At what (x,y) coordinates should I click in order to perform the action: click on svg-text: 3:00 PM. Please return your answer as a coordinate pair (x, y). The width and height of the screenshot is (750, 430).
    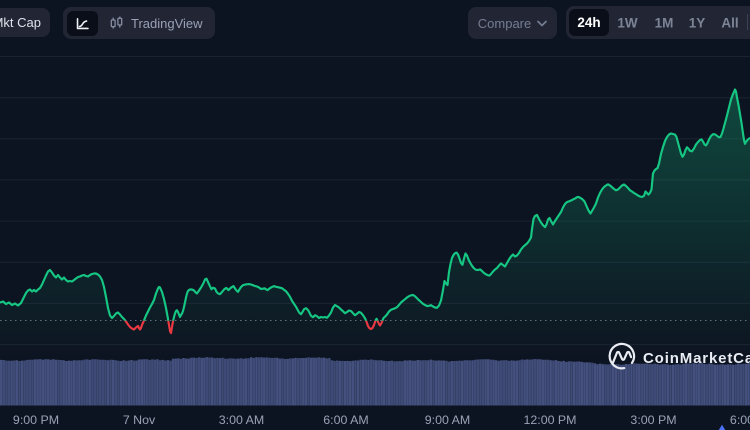
    Looking at the image, I should click on (653, 420).